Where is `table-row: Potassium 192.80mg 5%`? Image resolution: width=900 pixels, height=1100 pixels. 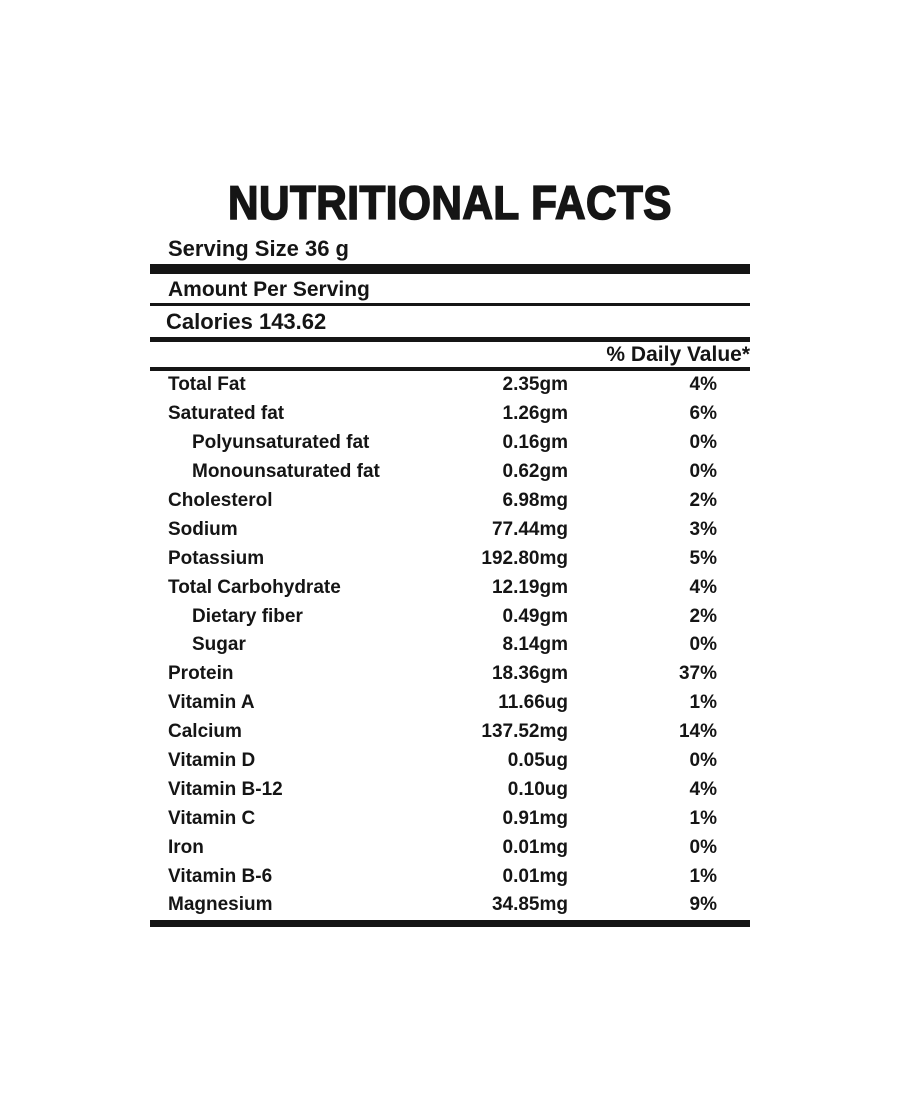
table-row: Potassium 192.80mg 5% is located at coordinates (450, 558).